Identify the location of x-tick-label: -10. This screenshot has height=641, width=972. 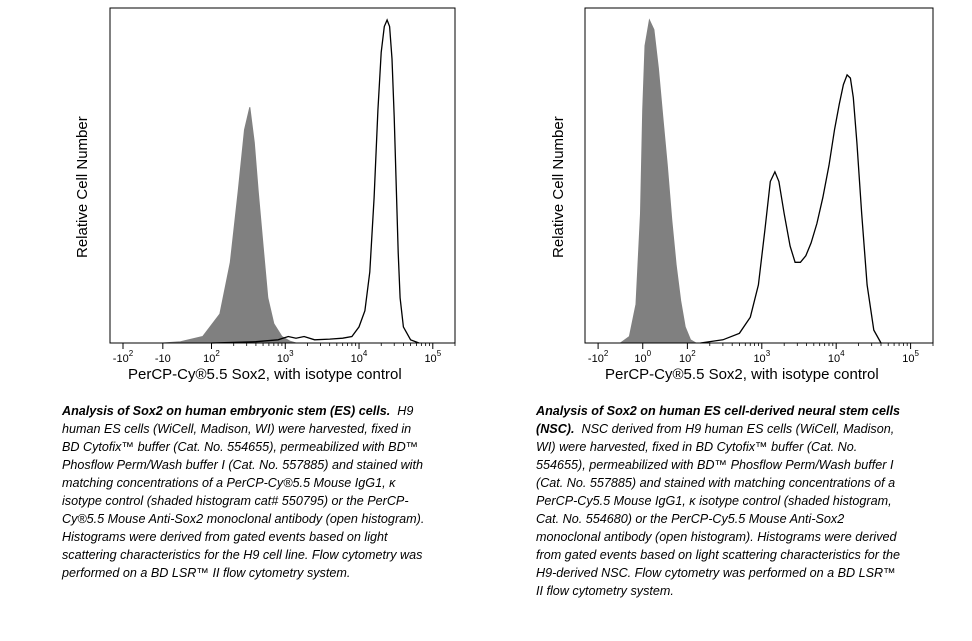
(163, 359).